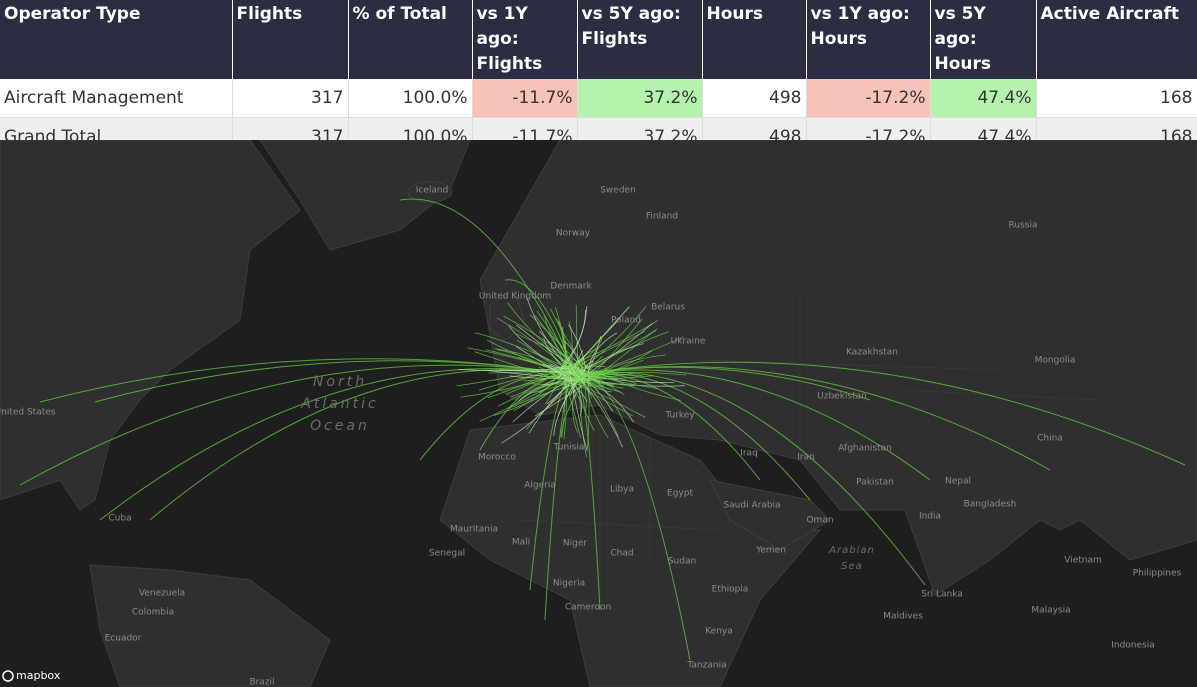  What do you see at coordinates (852, 566) in the screenshot?
I see `sea-label: Sea` at bounding box center [852, 566].